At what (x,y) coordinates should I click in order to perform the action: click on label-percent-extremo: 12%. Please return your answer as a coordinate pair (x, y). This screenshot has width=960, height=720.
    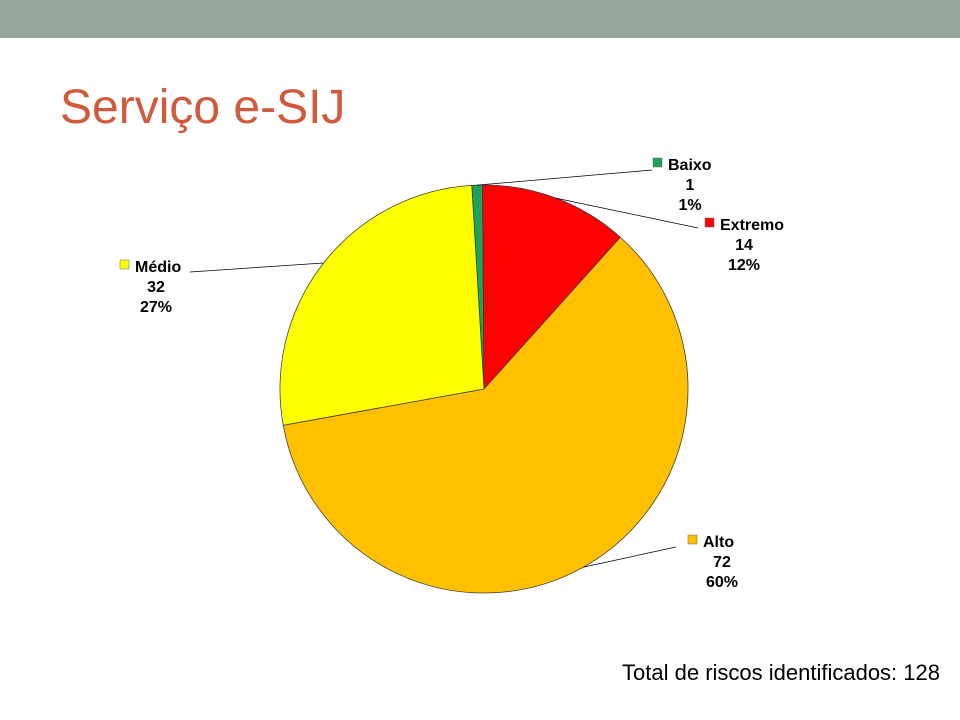
    Looking at the image, I should click on (744, 265).